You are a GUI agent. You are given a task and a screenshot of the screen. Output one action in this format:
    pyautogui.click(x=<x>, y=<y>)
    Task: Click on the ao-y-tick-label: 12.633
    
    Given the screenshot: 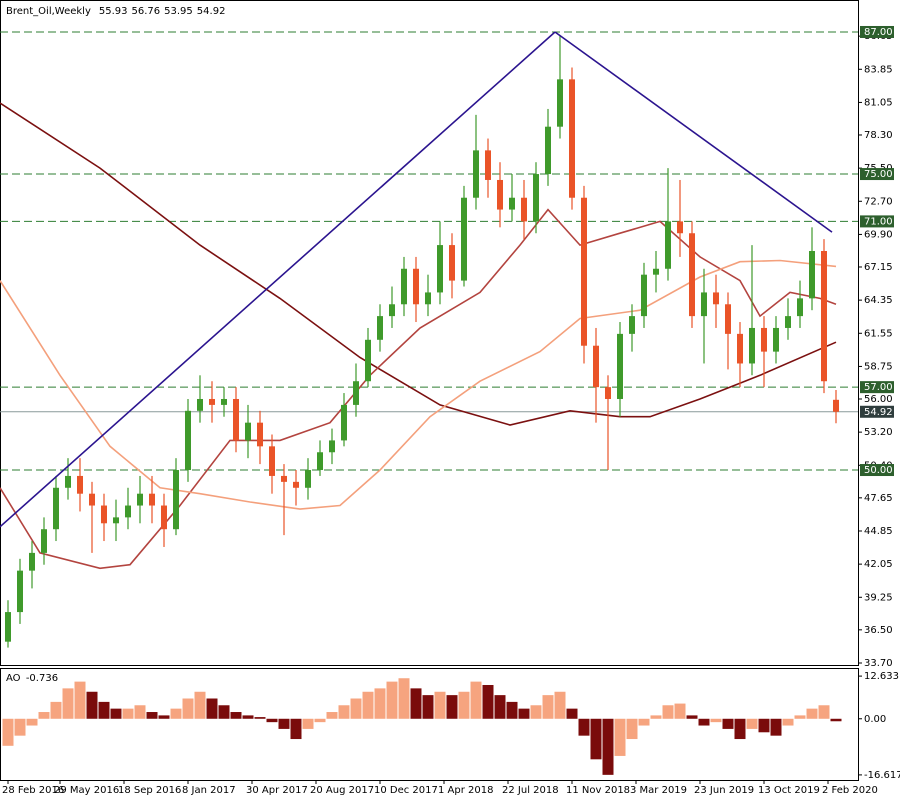 What is the action you would take?
    pyautogui.click(x=881, y=676)
    